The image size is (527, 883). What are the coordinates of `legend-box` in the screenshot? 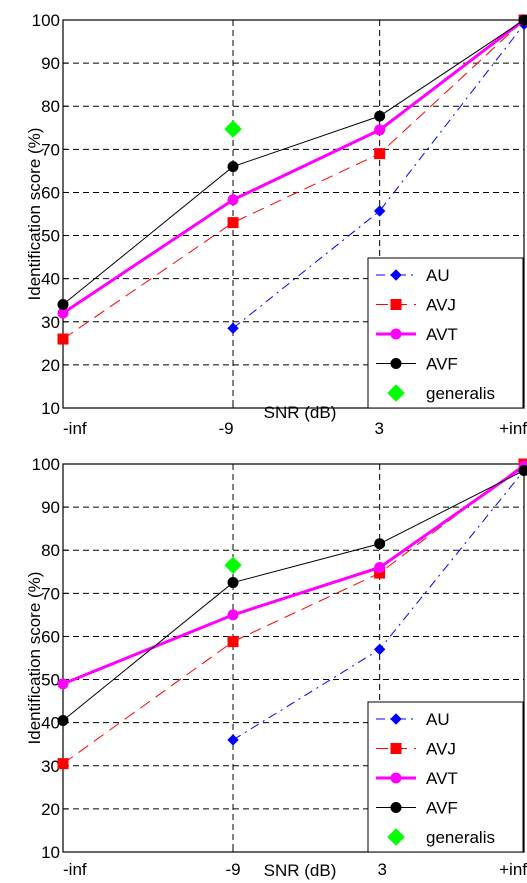 It's located at (445, 333).